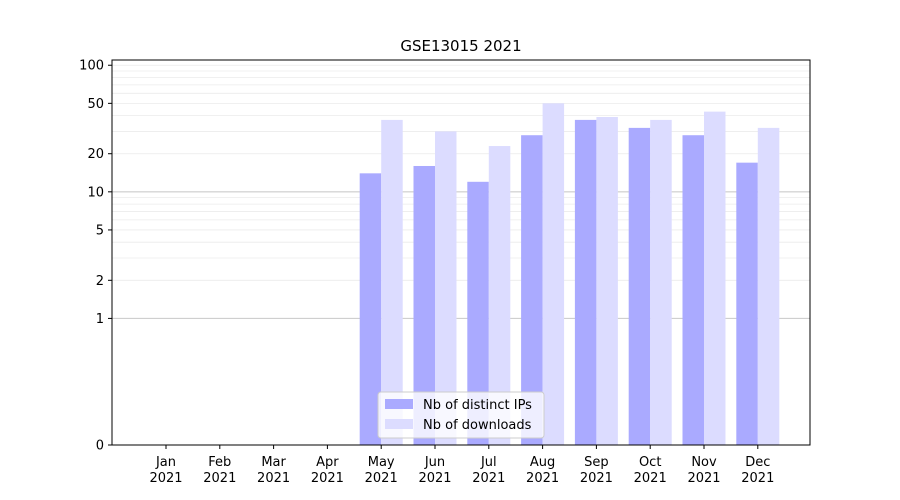  What do you see at coordinates (650, 462) in the screenshot?
I see `x-tick-label-month: Oct` at bounding box center [650, 462].